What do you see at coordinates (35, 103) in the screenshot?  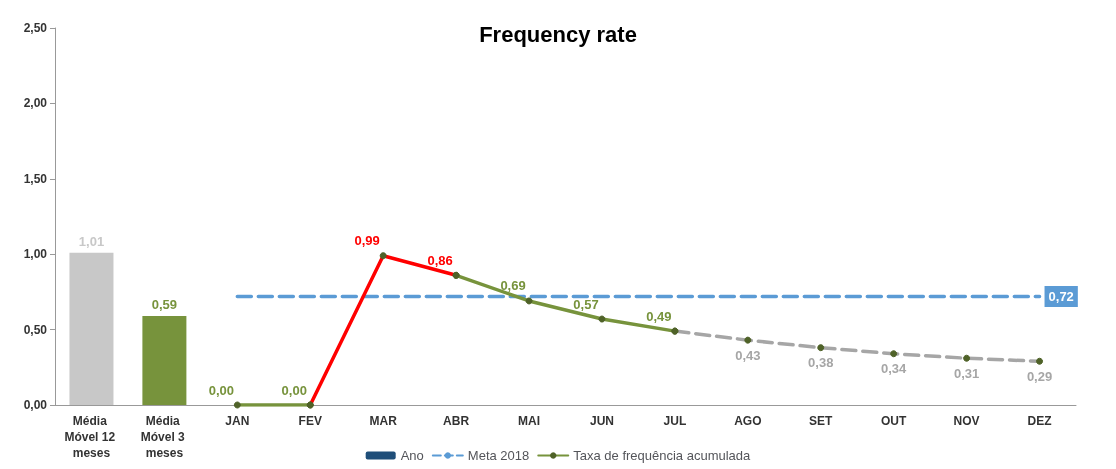 I see `y-tick-label: 2,00` at bounding box center [35, 103].